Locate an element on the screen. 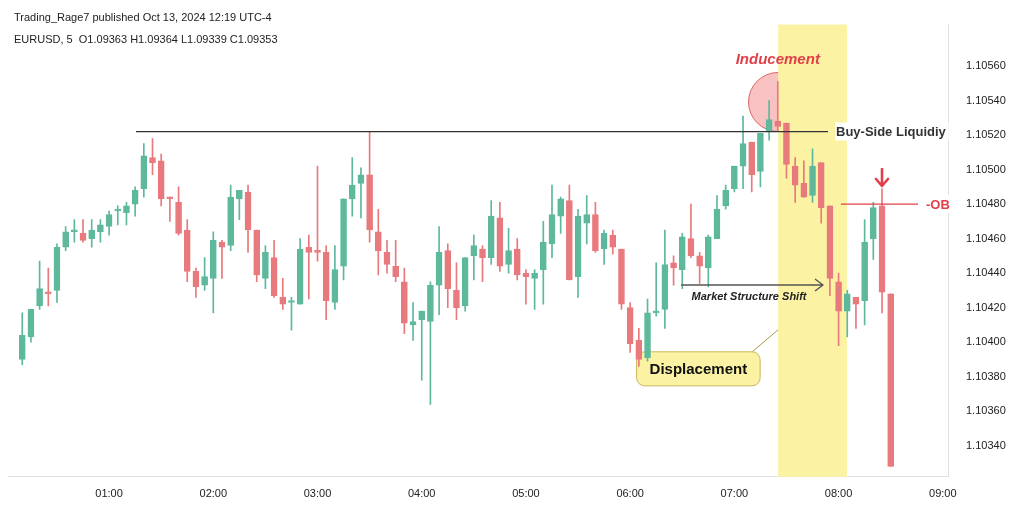 The height and width of the screenshot is (523, 1024). y-tick-label: 1.10360 is located at coordinates (986, 410).